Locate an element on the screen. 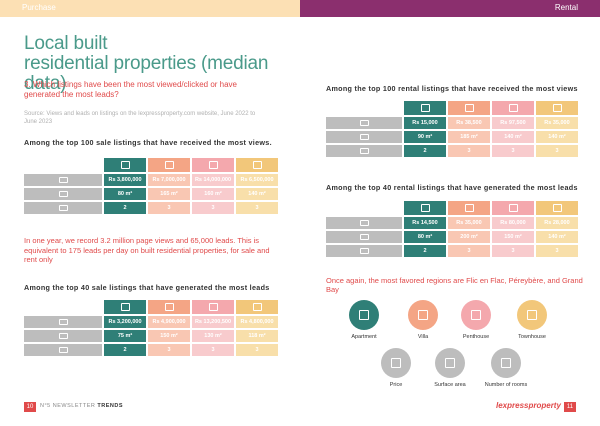 The height and width of the screenshot is (426, 600). page-number-left: 10 is located at coordinates (30, 407).